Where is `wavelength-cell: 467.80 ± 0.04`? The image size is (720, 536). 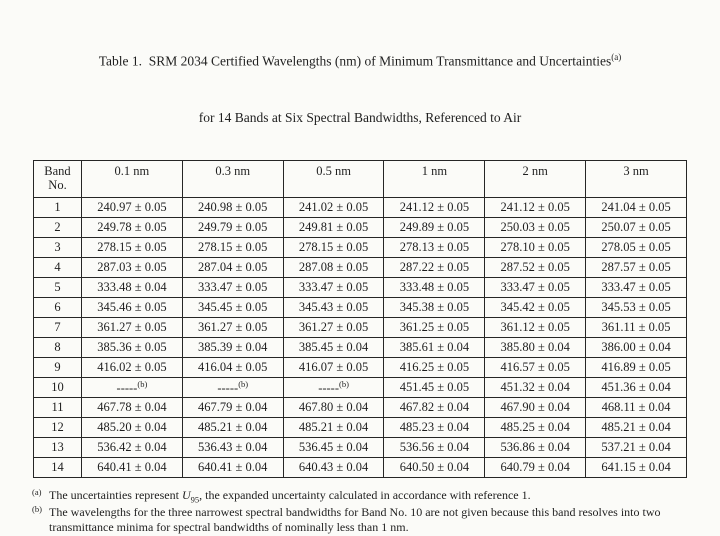
wavelength-cell: 467.80 ± 0.04 is located at coordinates (333, 407).